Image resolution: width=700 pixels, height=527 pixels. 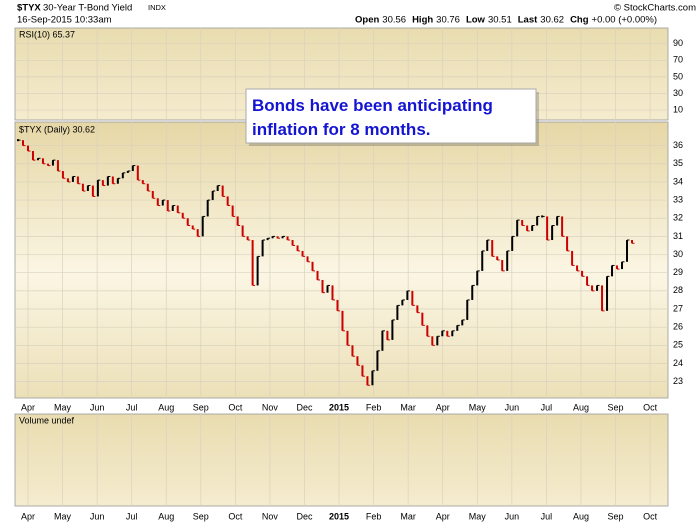 I want to click on y-tick-label: 31, so click(x=678, y=236).